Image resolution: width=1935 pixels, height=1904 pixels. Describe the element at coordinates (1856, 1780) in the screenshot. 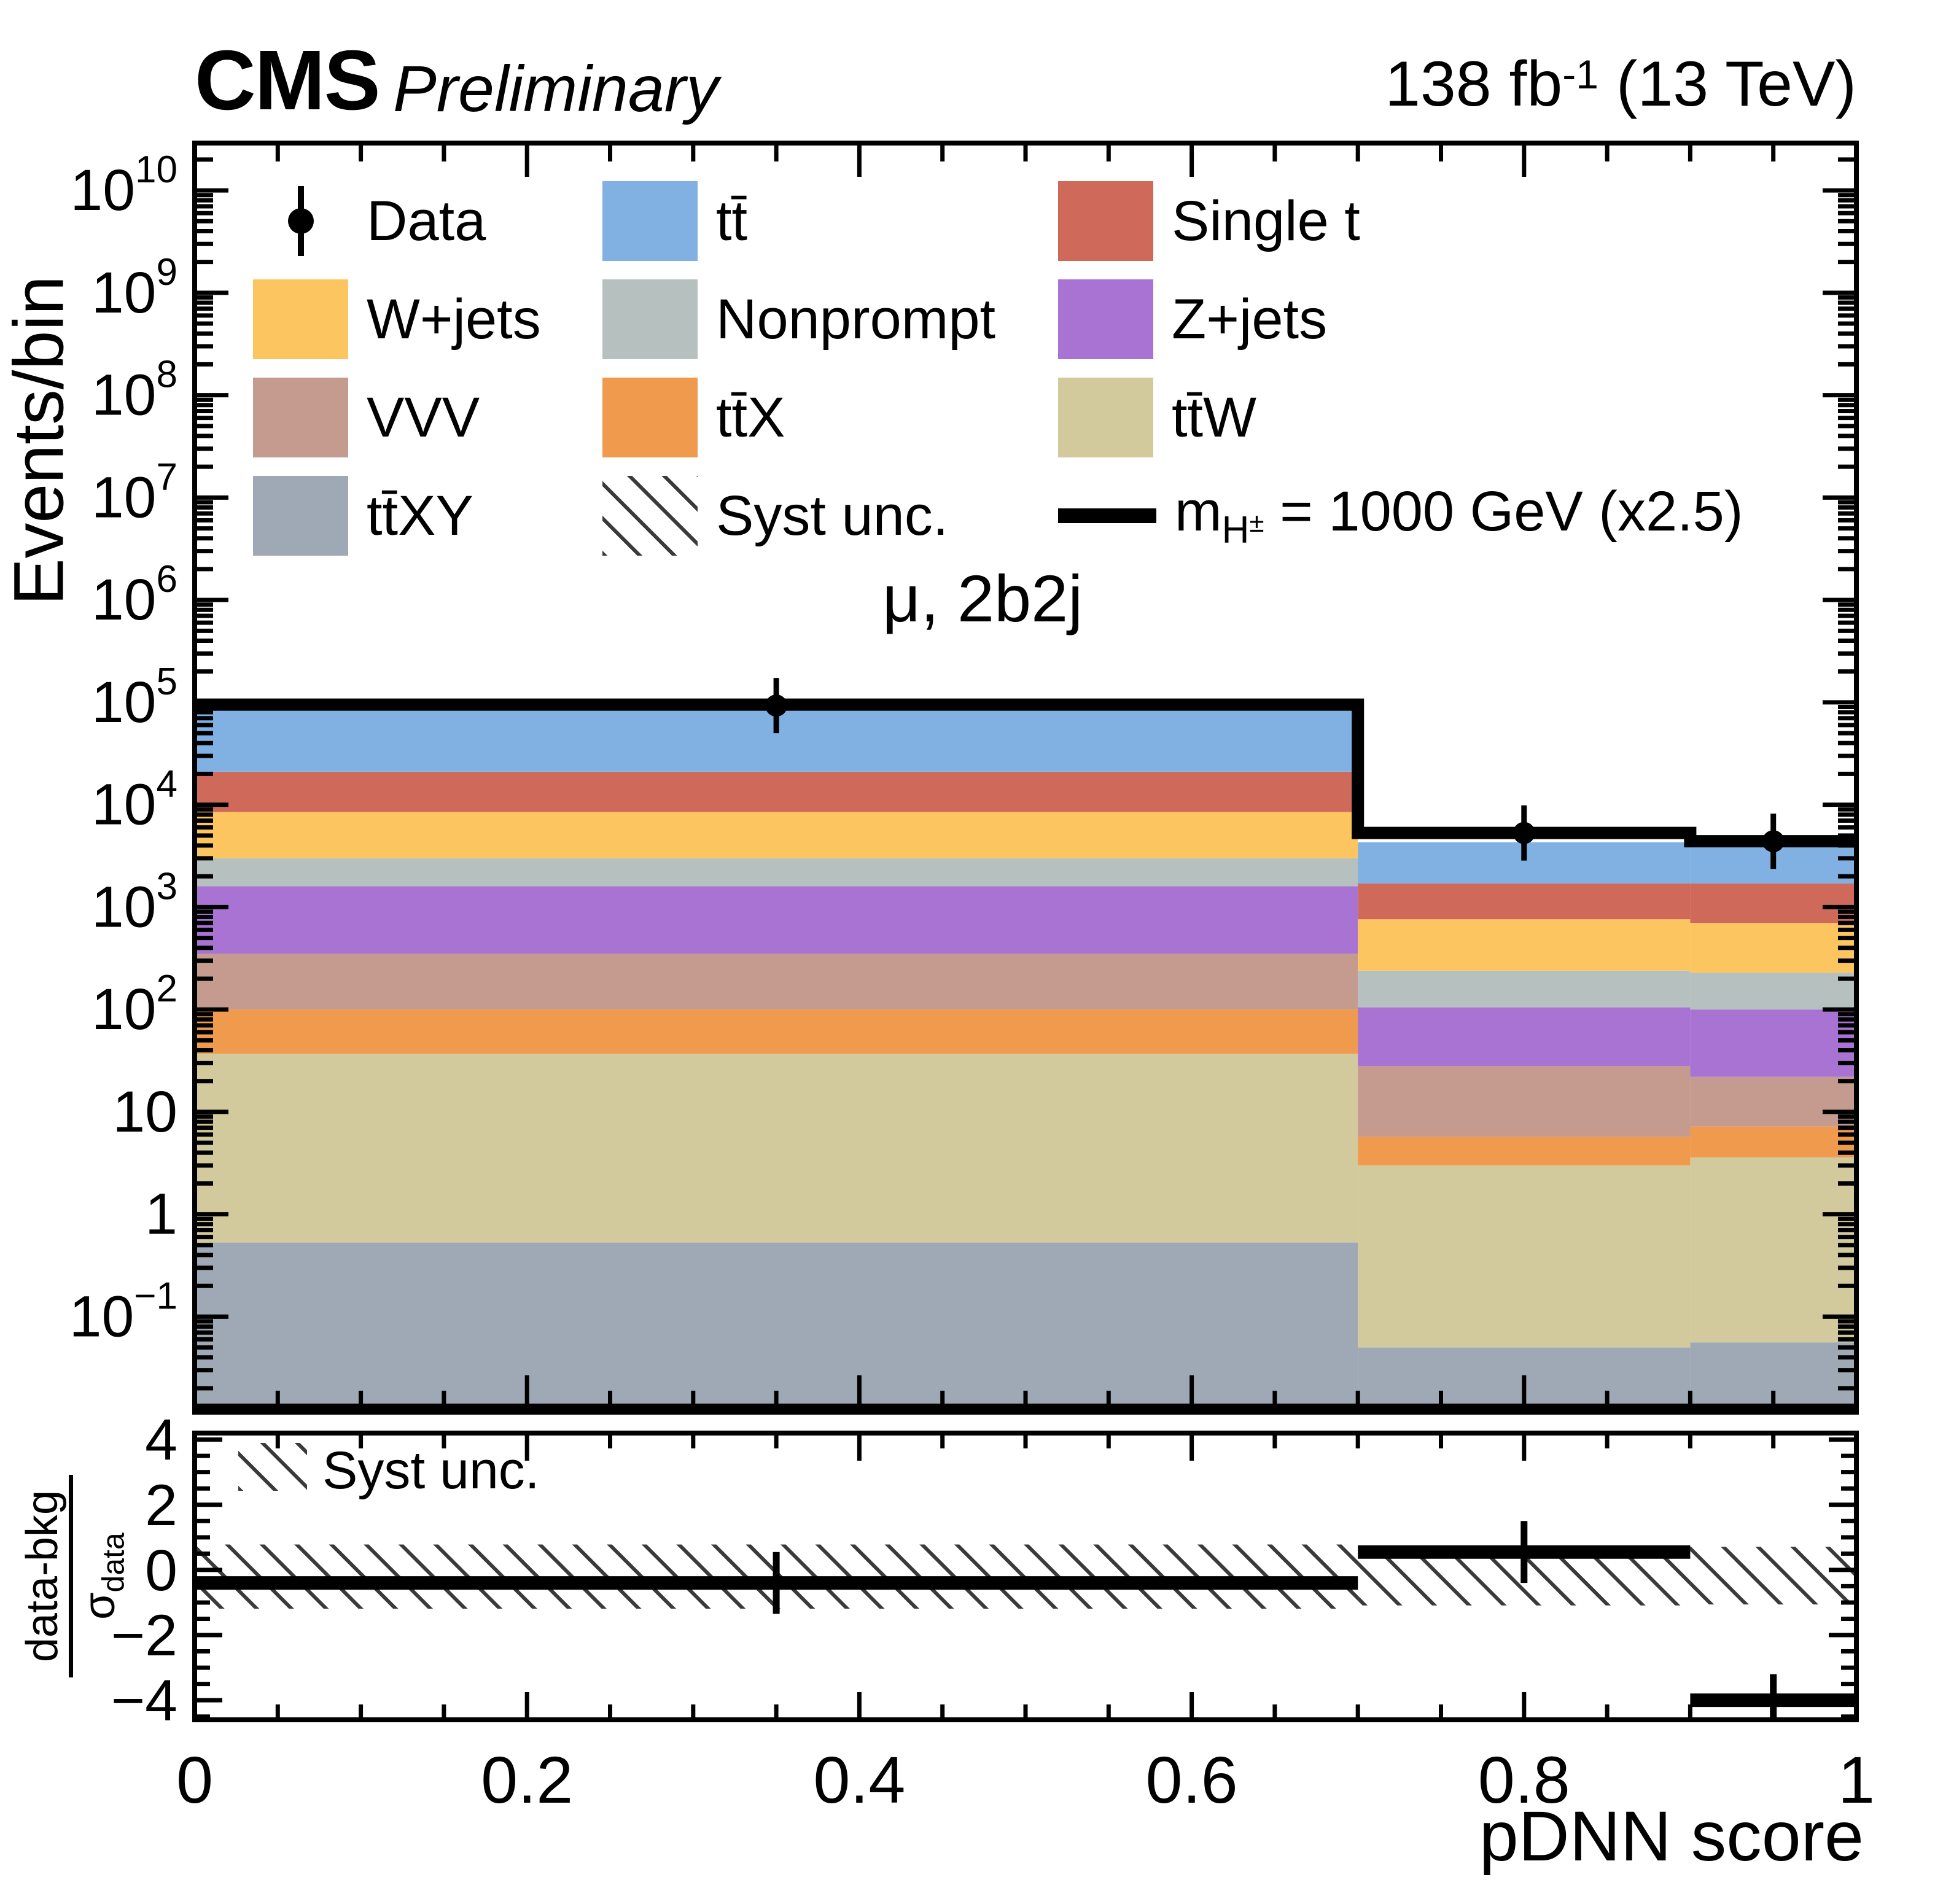

I see `x-tick-label: 1` at that location.